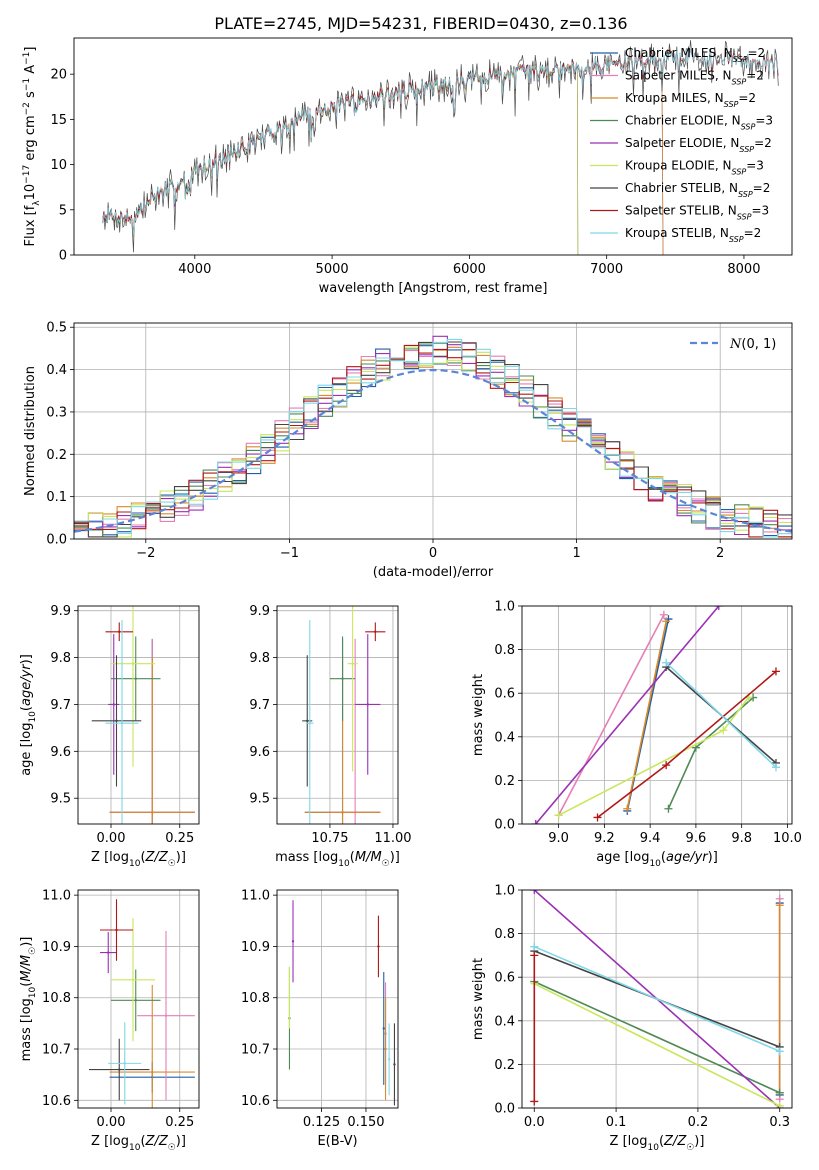 This screenshot has width=819, height=1170. What do you see at coordinates (433, 572) in the screenshot?
I see `x-axis-label: (data-model)/error` at bounding box center [433, 572].